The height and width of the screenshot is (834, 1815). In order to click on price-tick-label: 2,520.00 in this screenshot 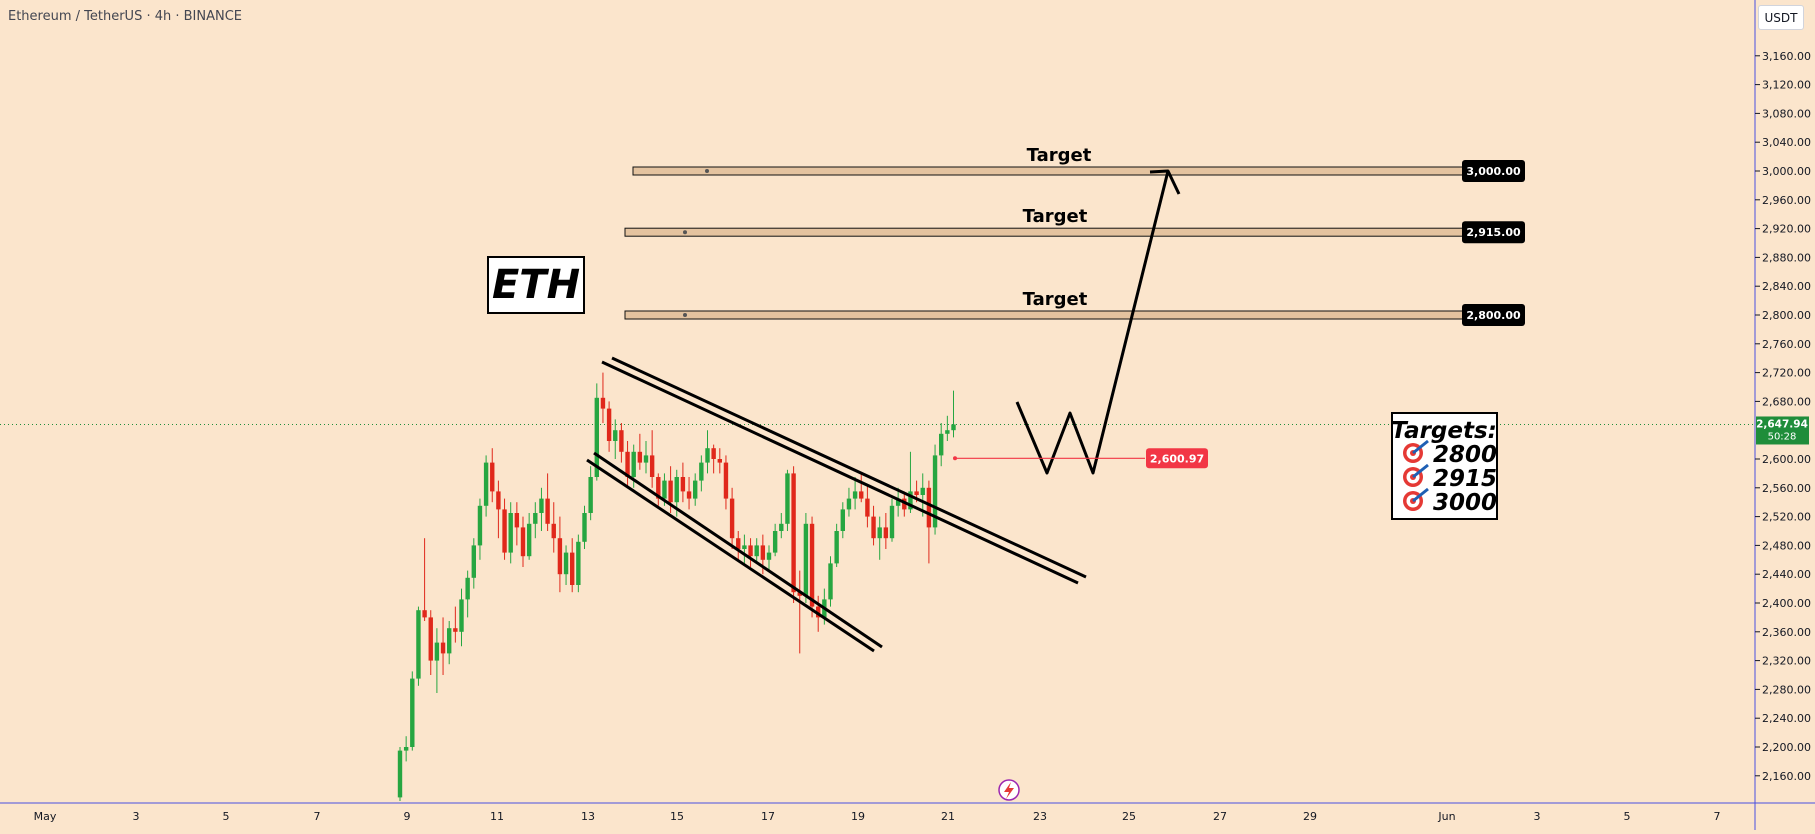, I will do `click(1786, 517)`.